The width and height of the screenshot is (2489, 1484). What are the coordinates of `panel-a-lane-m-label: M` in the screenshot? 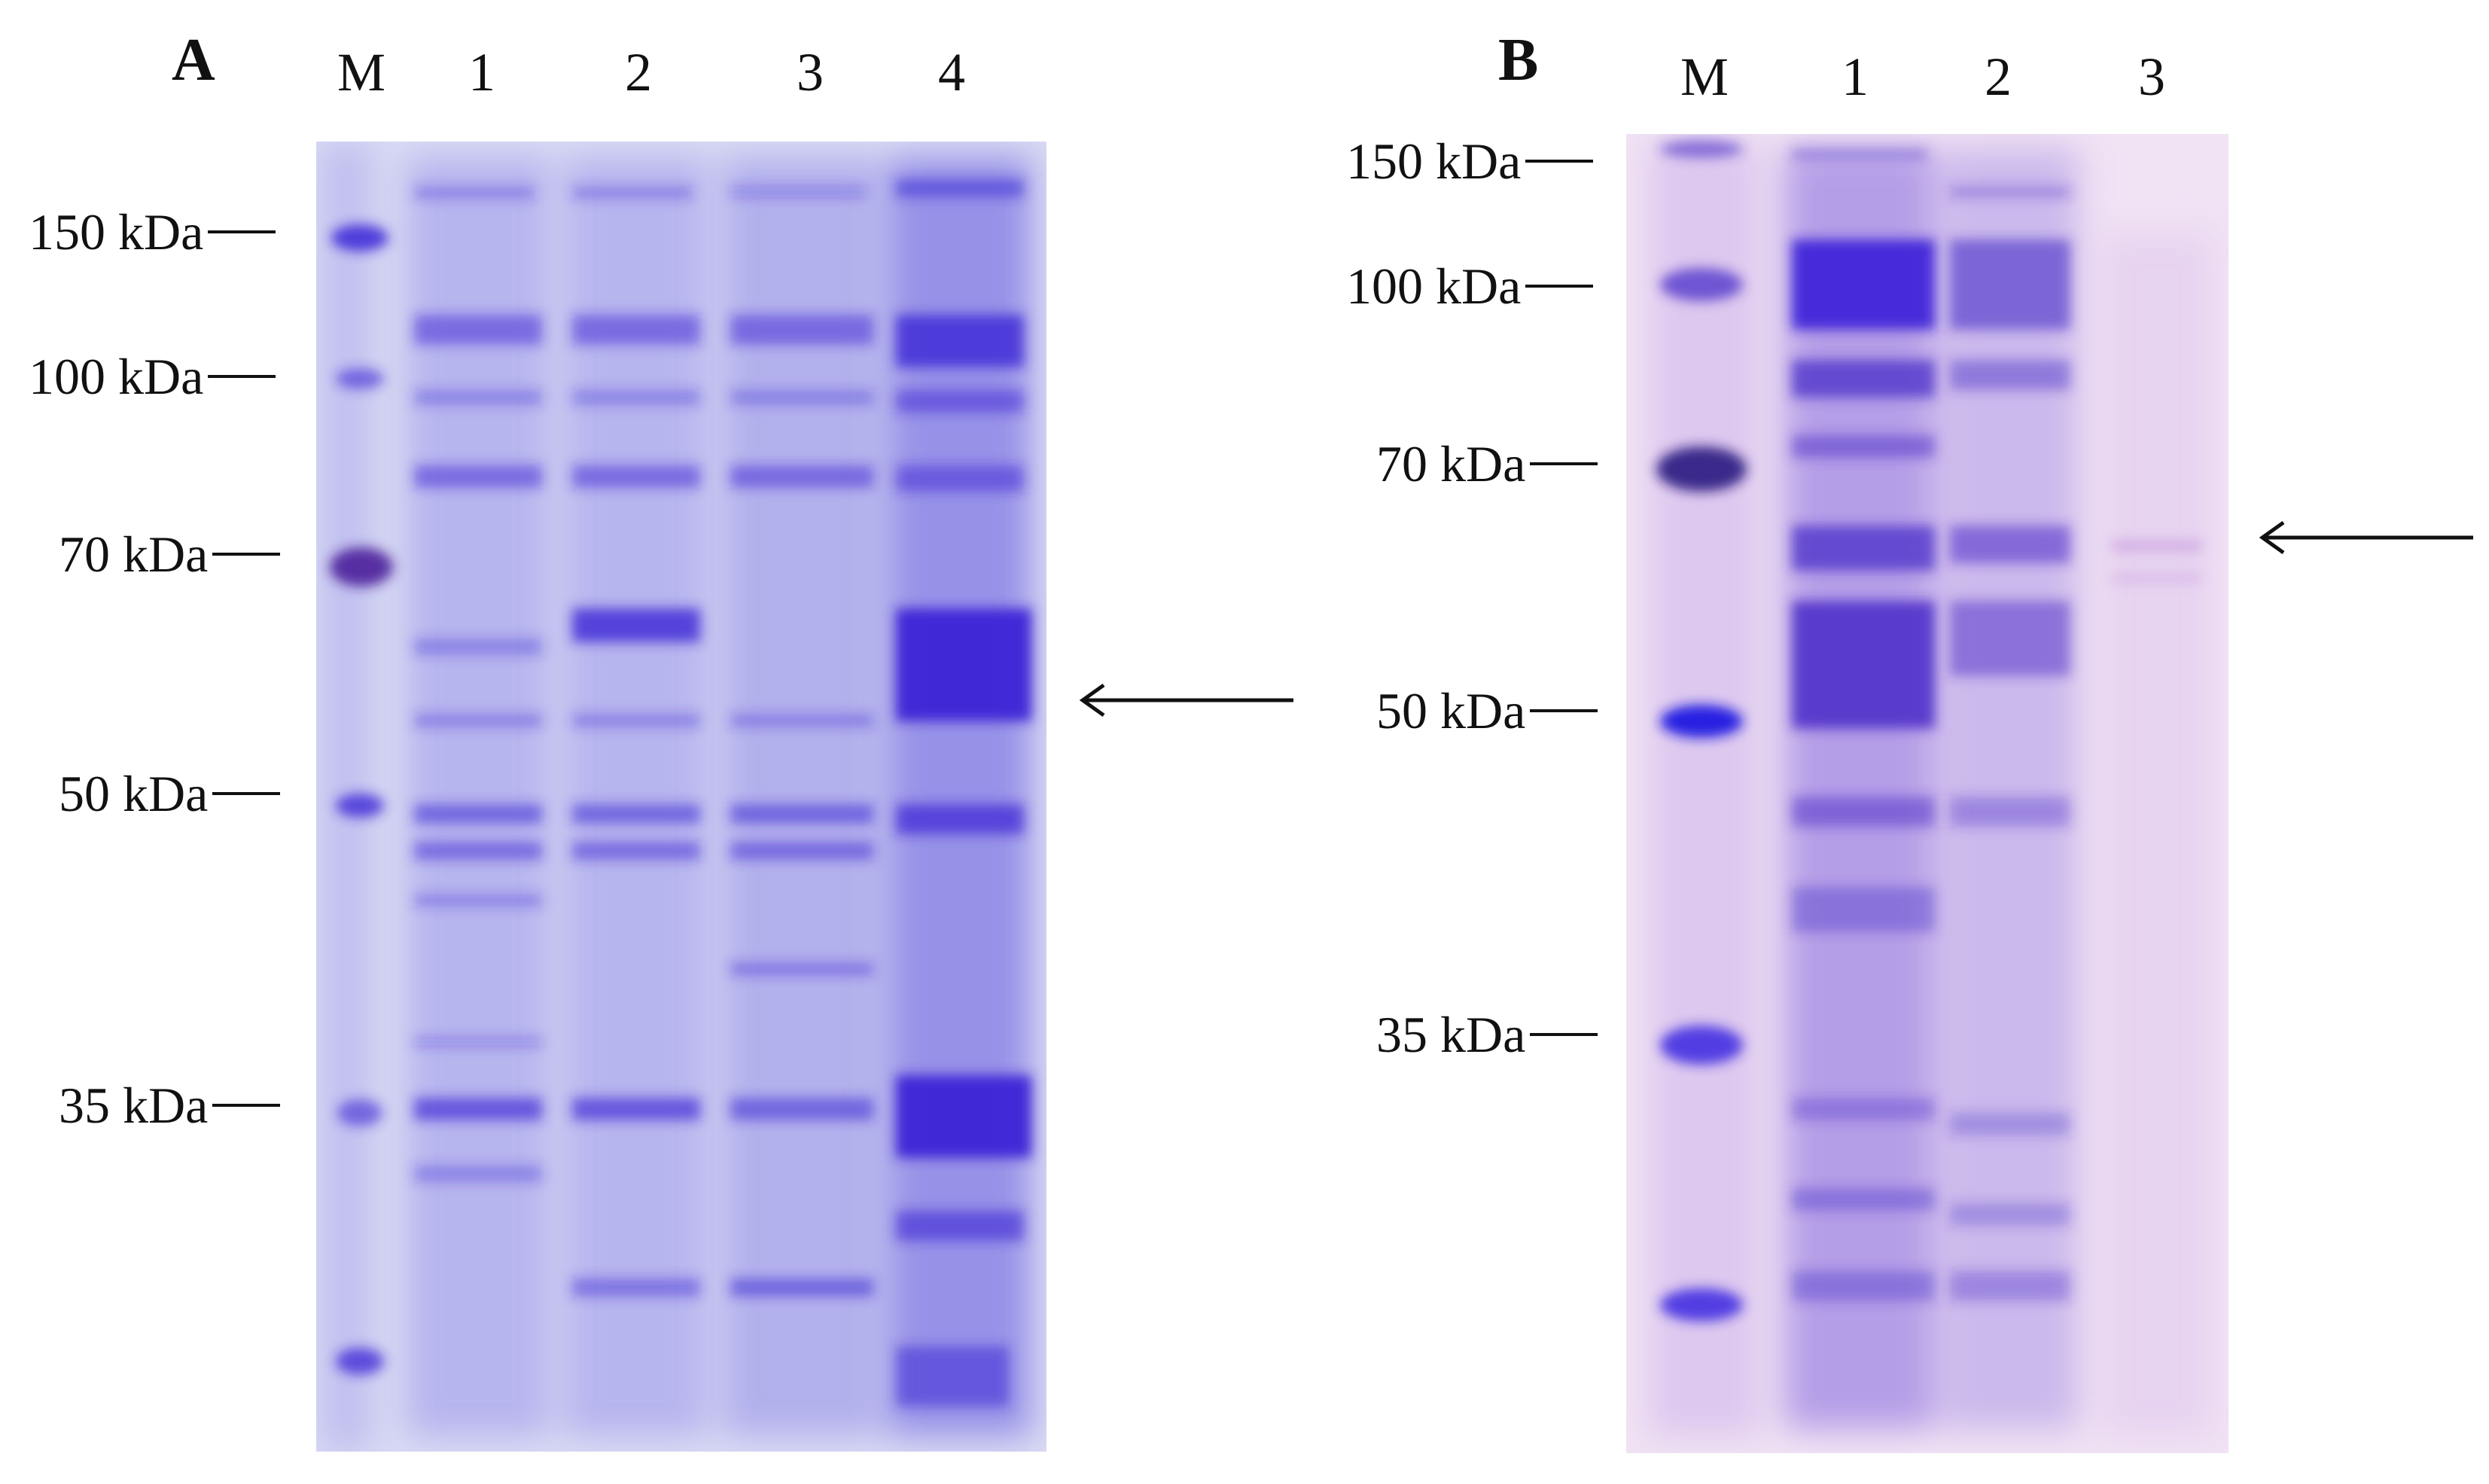 It's located at (361, 72).